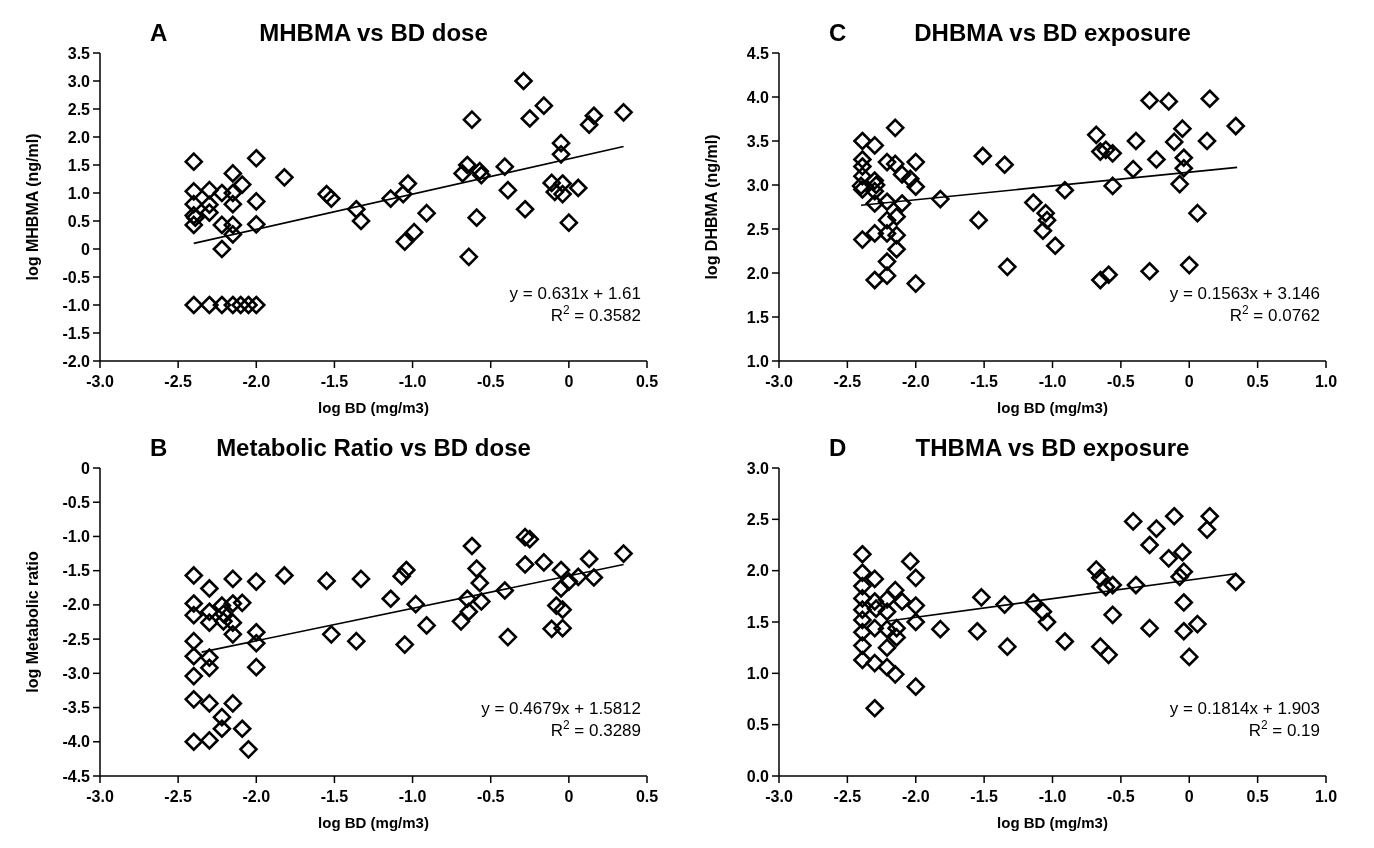 The width and height of the screenshot is (1374, 848). Describe the element at coordinates (561, 708) in the screenshot. I see `annotation: y = 0.4679x + 1.5812` at that location.